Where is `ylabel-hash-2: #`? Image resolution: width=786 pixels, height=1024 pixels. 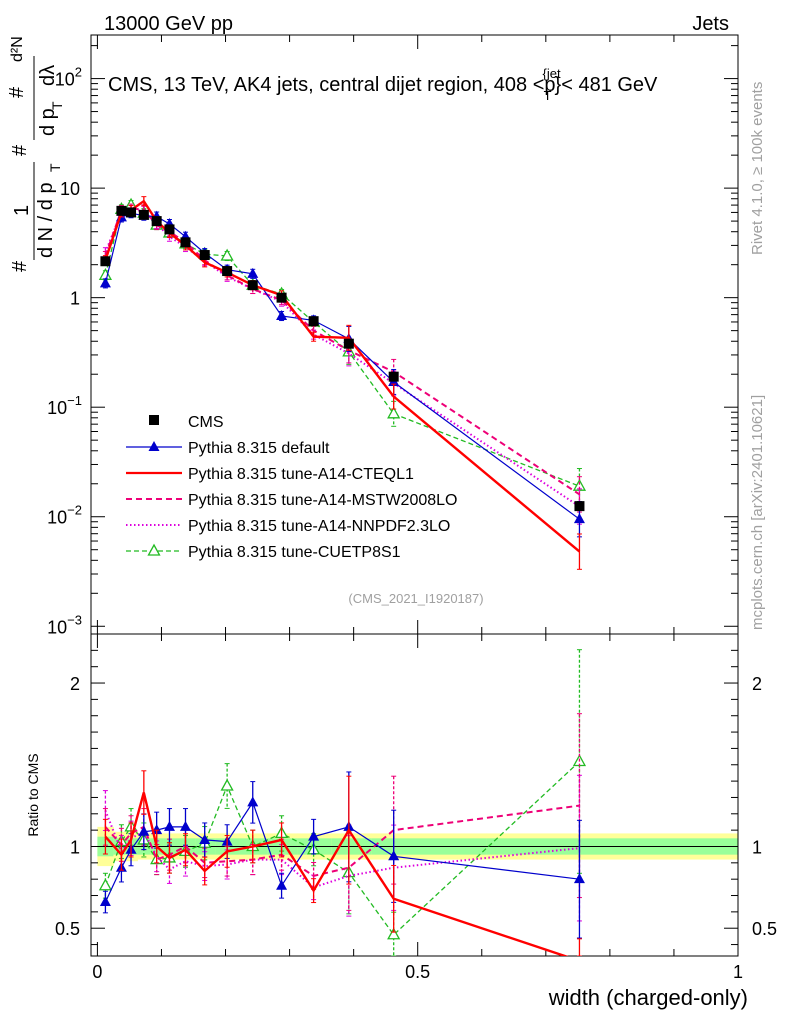
ylabel-hash-2: # is located at coordinates (20, 150).